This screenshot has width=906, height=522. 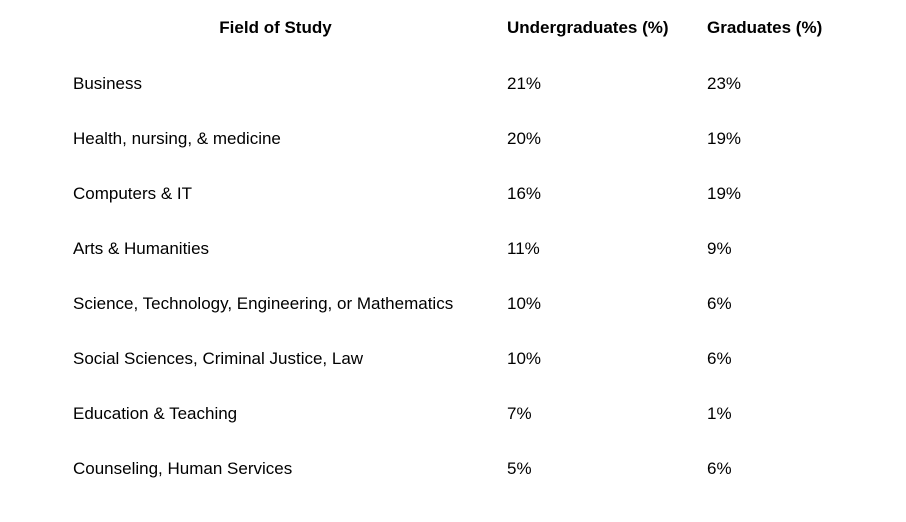 What do you see at coordinates (765, 27) in the screenshot?
I see `header-graduates: Graduates (%)` at bounding box center [765, 27].